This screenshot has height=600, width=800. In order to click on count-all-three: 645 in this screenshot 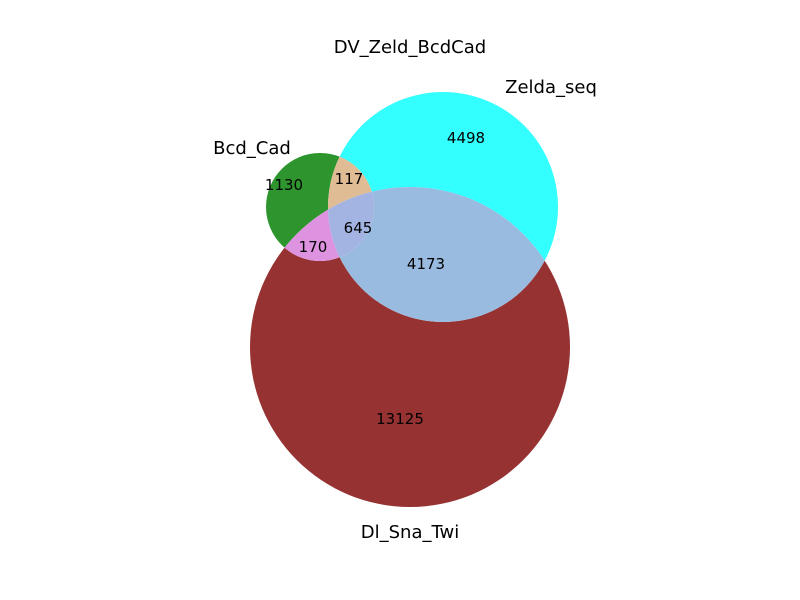, I will do `click(358, 228)`.